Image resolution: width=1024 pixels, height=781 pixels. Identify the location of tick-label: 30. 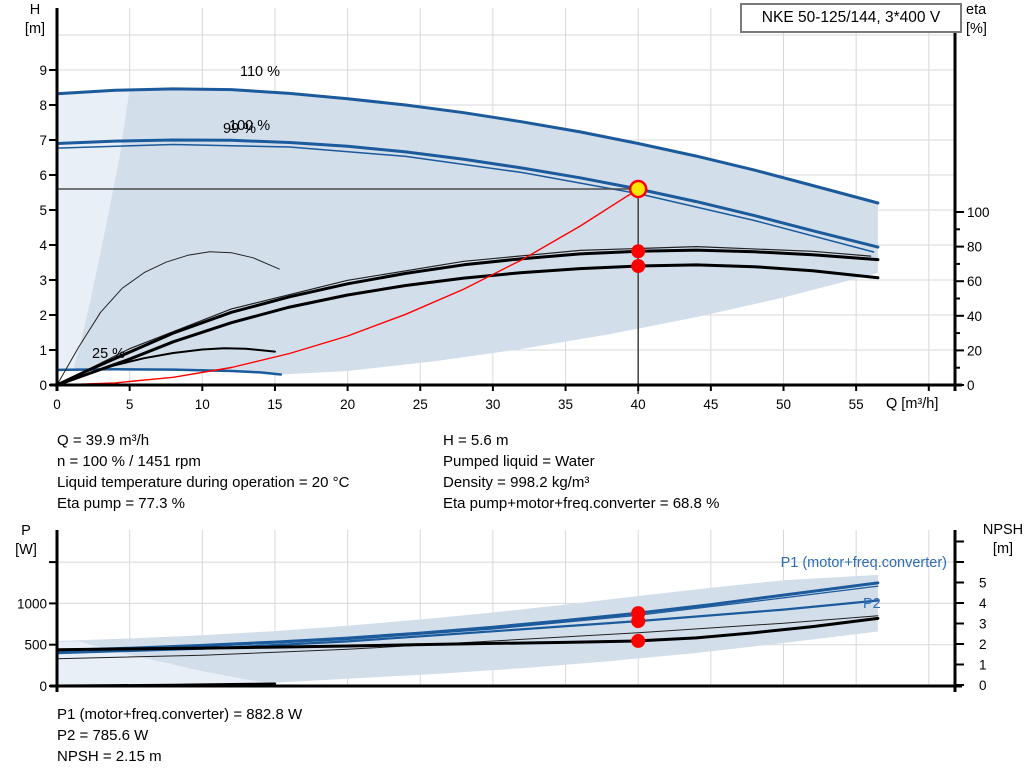
(492, 404).